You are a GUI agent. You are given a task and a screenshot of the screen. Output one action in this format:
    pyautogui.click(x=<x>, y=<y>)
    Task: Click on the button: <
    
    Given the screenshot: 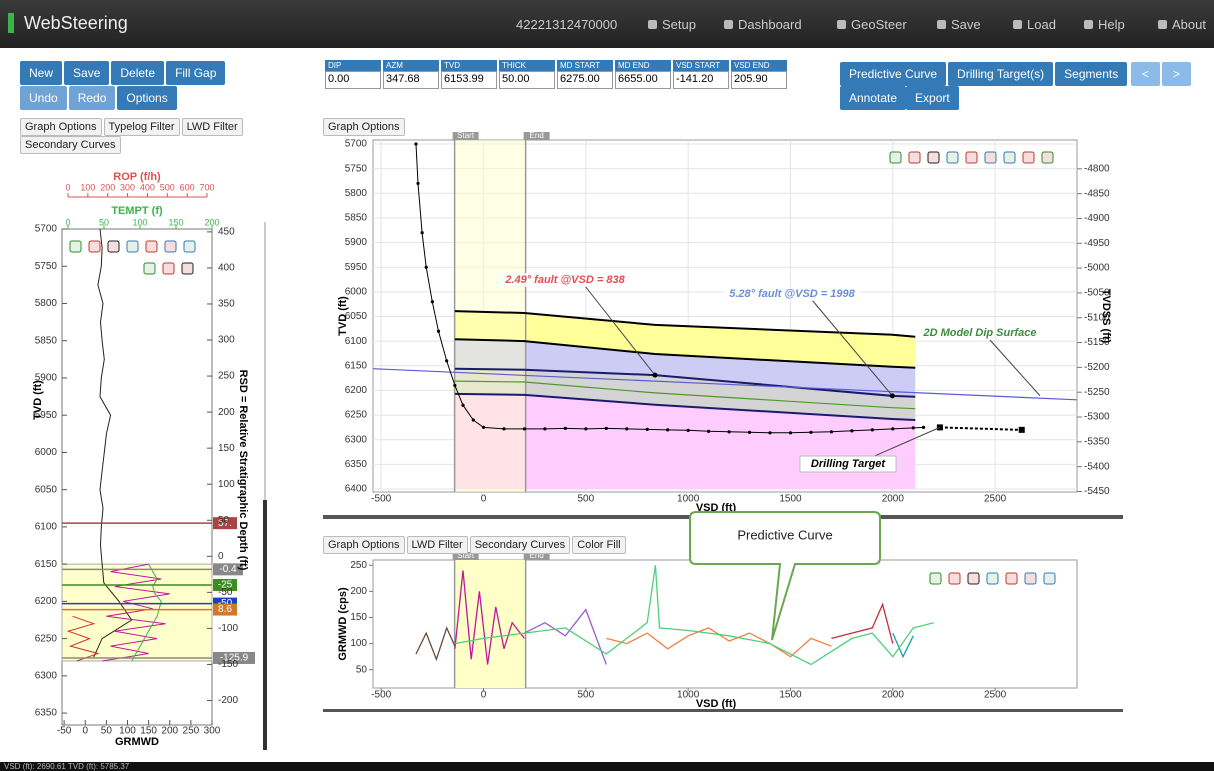 What is the action you would take?
    pyautogui.click(x=1146, y=74)
    